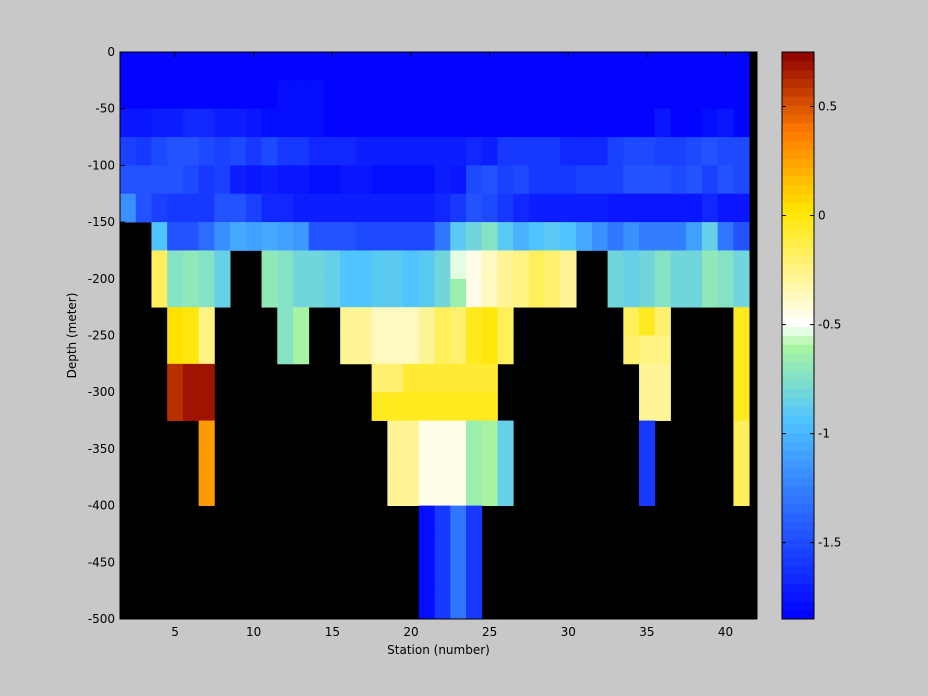 The height and width of the screenshot is (696, 928). What do you see at coordinates (253, 632) in the screenshot?
I see `x-tick-label: 10` at bounding box center [253, 632].